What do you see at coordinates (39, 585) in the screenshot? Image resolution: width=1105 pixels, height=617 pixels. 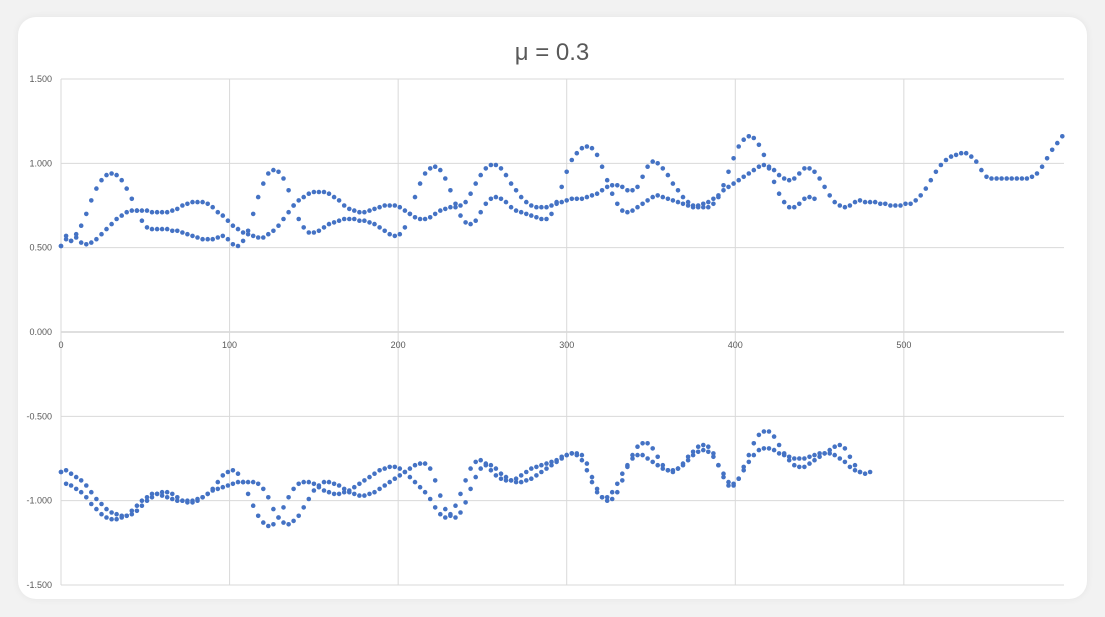 I see `y-tick-label: -1.500` at bounding box center [39, 585].